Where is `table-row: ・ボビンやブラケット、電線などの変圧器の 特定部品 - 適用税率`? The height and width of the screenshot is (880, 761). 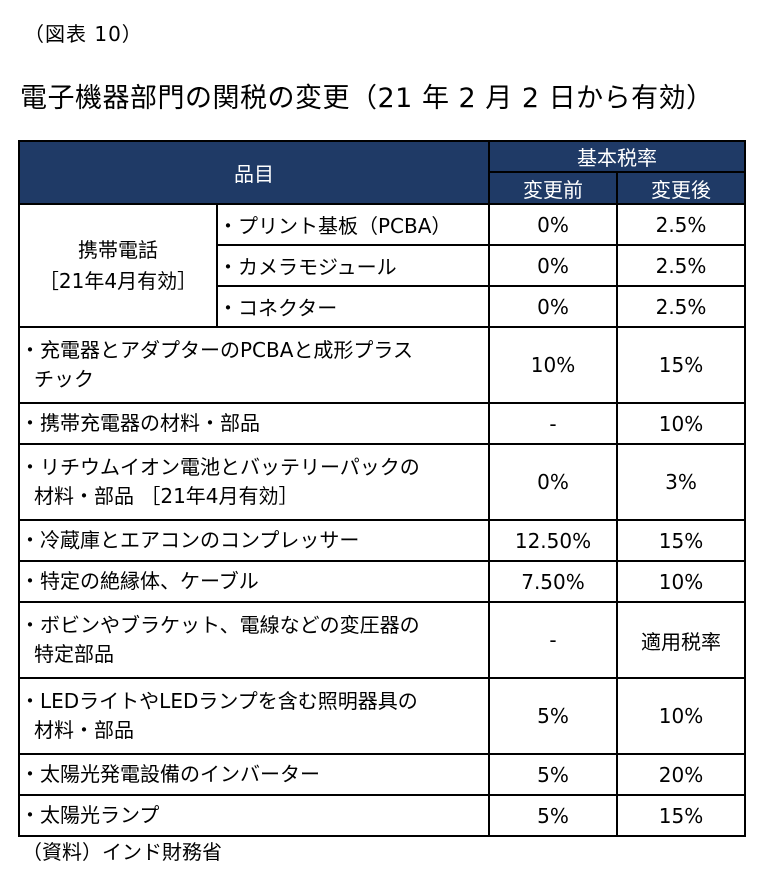
table-row: ・ボビンやブラケット、電線などの変圧器の 特定部品 - 適用税率 is located at coordinates (382, 640).